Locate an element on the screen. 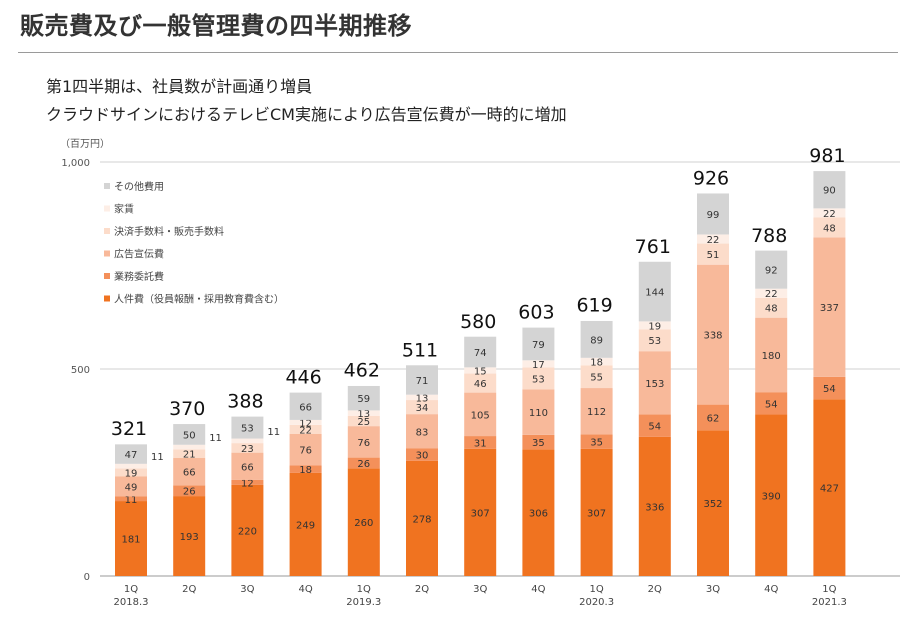  data-label: 49 is located at coordinates (131, 487).